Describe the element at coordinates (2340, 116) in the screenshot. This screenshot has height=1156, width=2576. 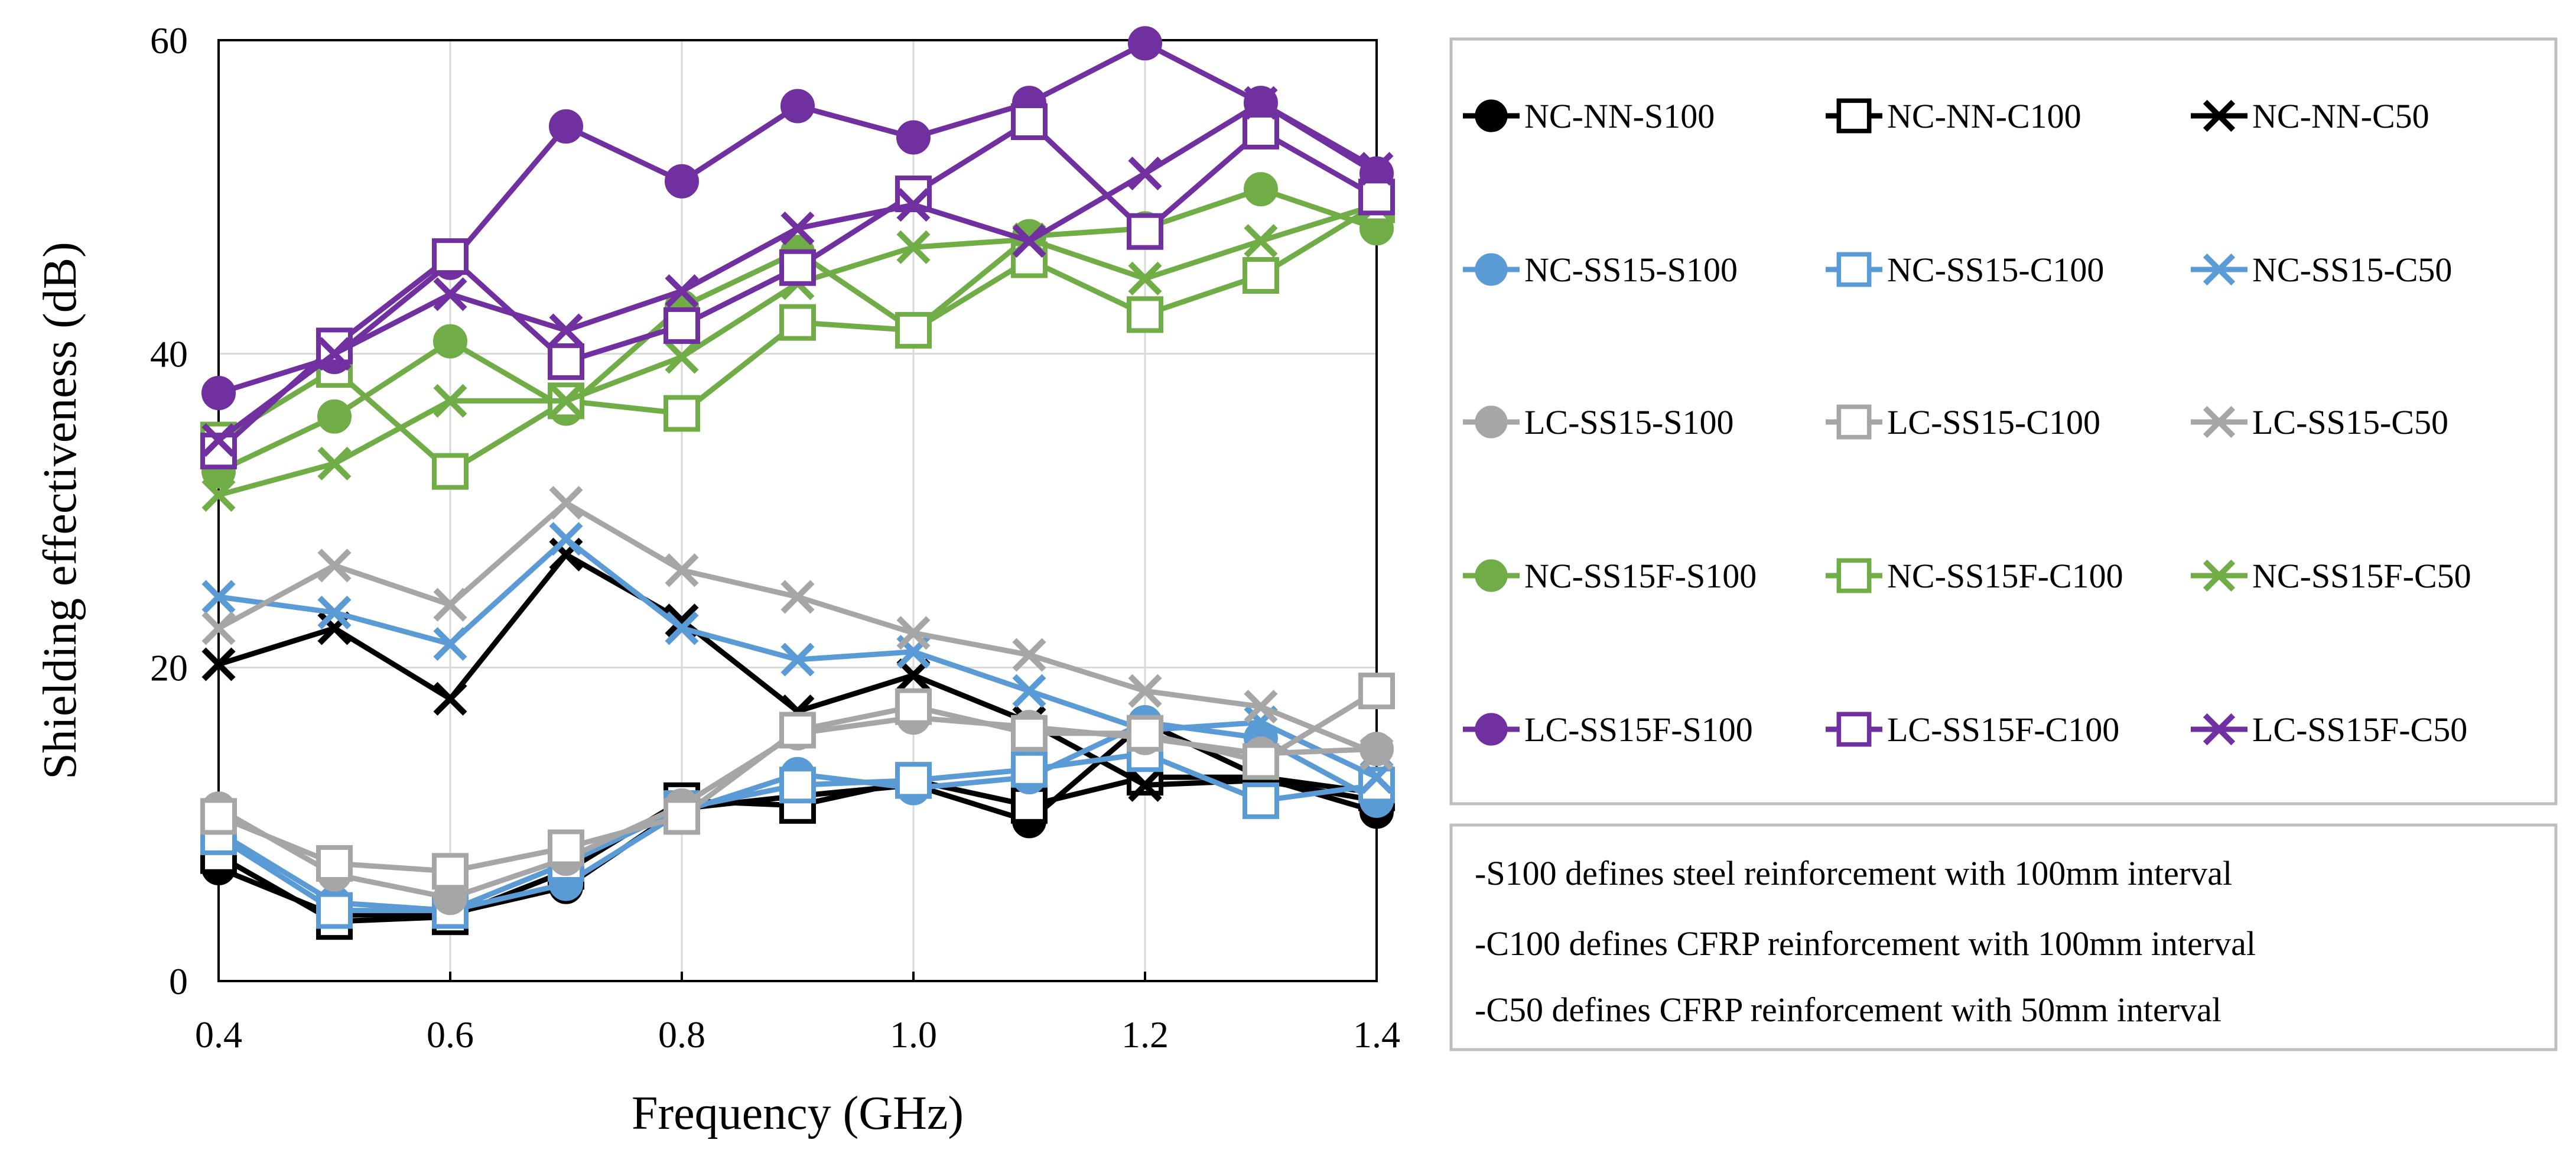
I see `legend-label: NC-NN-C50` at that location.